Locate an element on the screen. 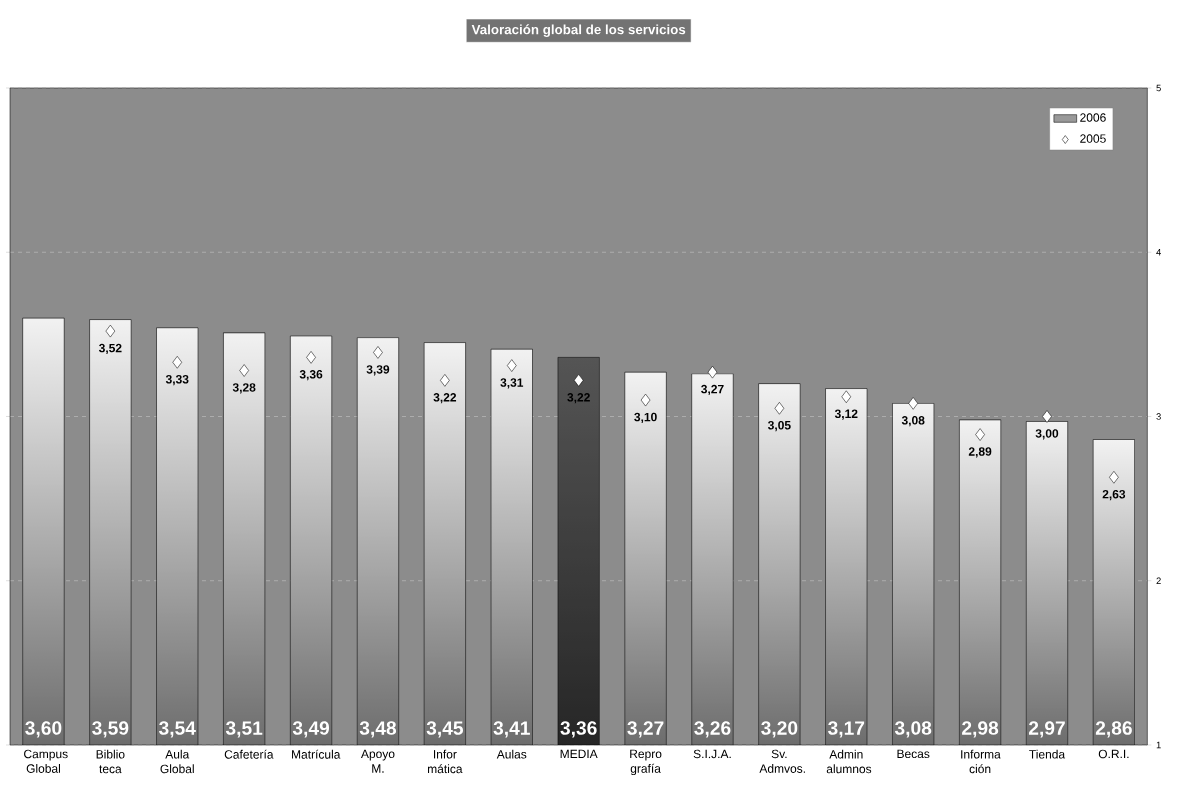 This screenshot has height=793, width=1178. data-label: 3,33 is located at coordinates (177, 380).